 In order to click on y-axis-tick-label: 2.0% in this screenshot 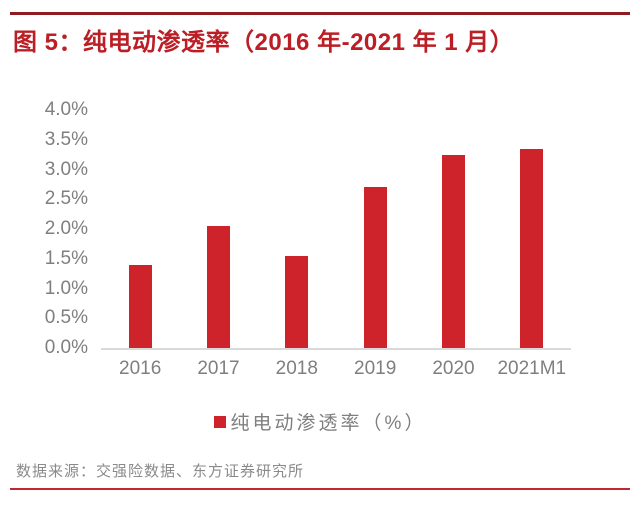, I will do `click(66, 228)`.